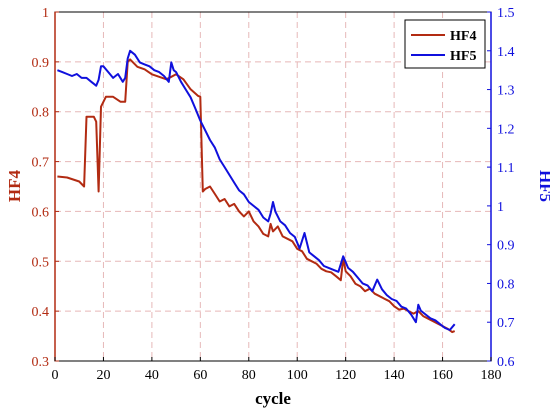 This screenshot has height=414, width=550. What do you see at coordinates (506, 168) in the screenshot?
I see `right-y-tick-label: 1.1` at bounding box center [506, 168].